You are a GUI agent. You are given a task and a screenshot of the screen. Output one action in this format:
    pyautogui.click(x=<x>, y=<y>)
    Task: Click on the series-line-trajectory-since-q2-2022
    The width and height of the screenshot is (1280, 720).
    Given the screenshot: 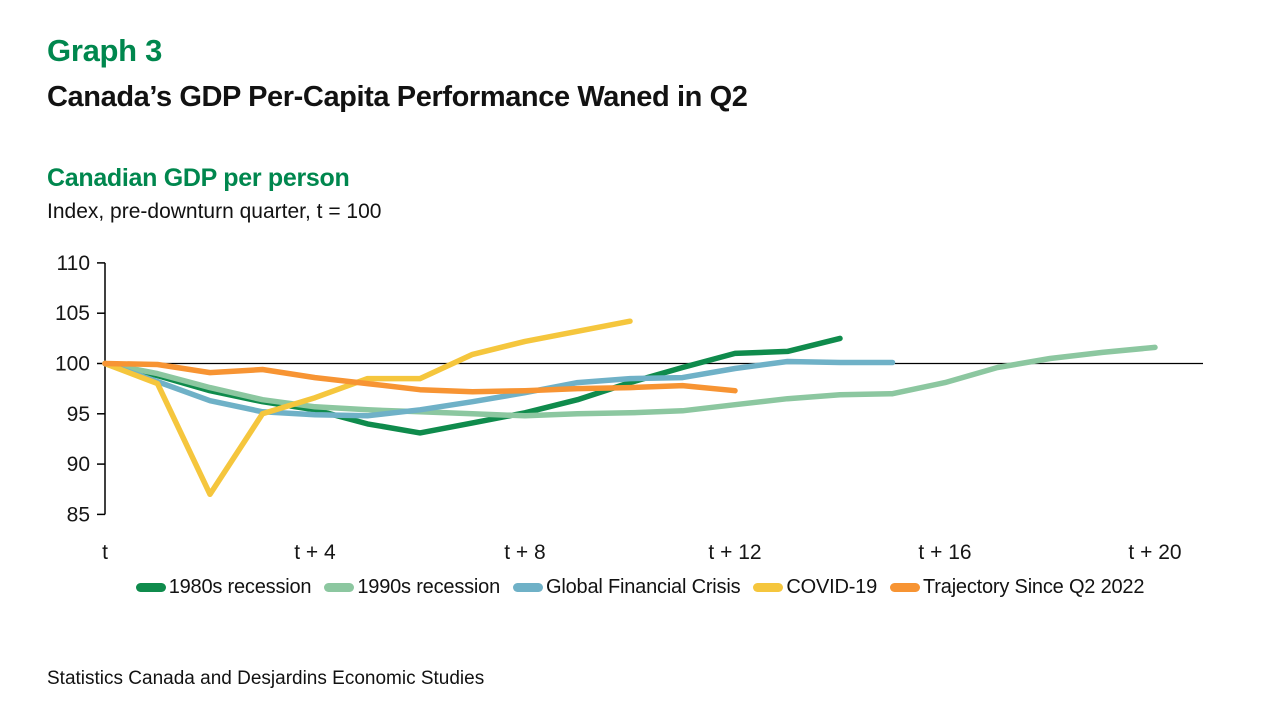 What is the action you would take?
    pyautogui.click(x=420, y=377)
    